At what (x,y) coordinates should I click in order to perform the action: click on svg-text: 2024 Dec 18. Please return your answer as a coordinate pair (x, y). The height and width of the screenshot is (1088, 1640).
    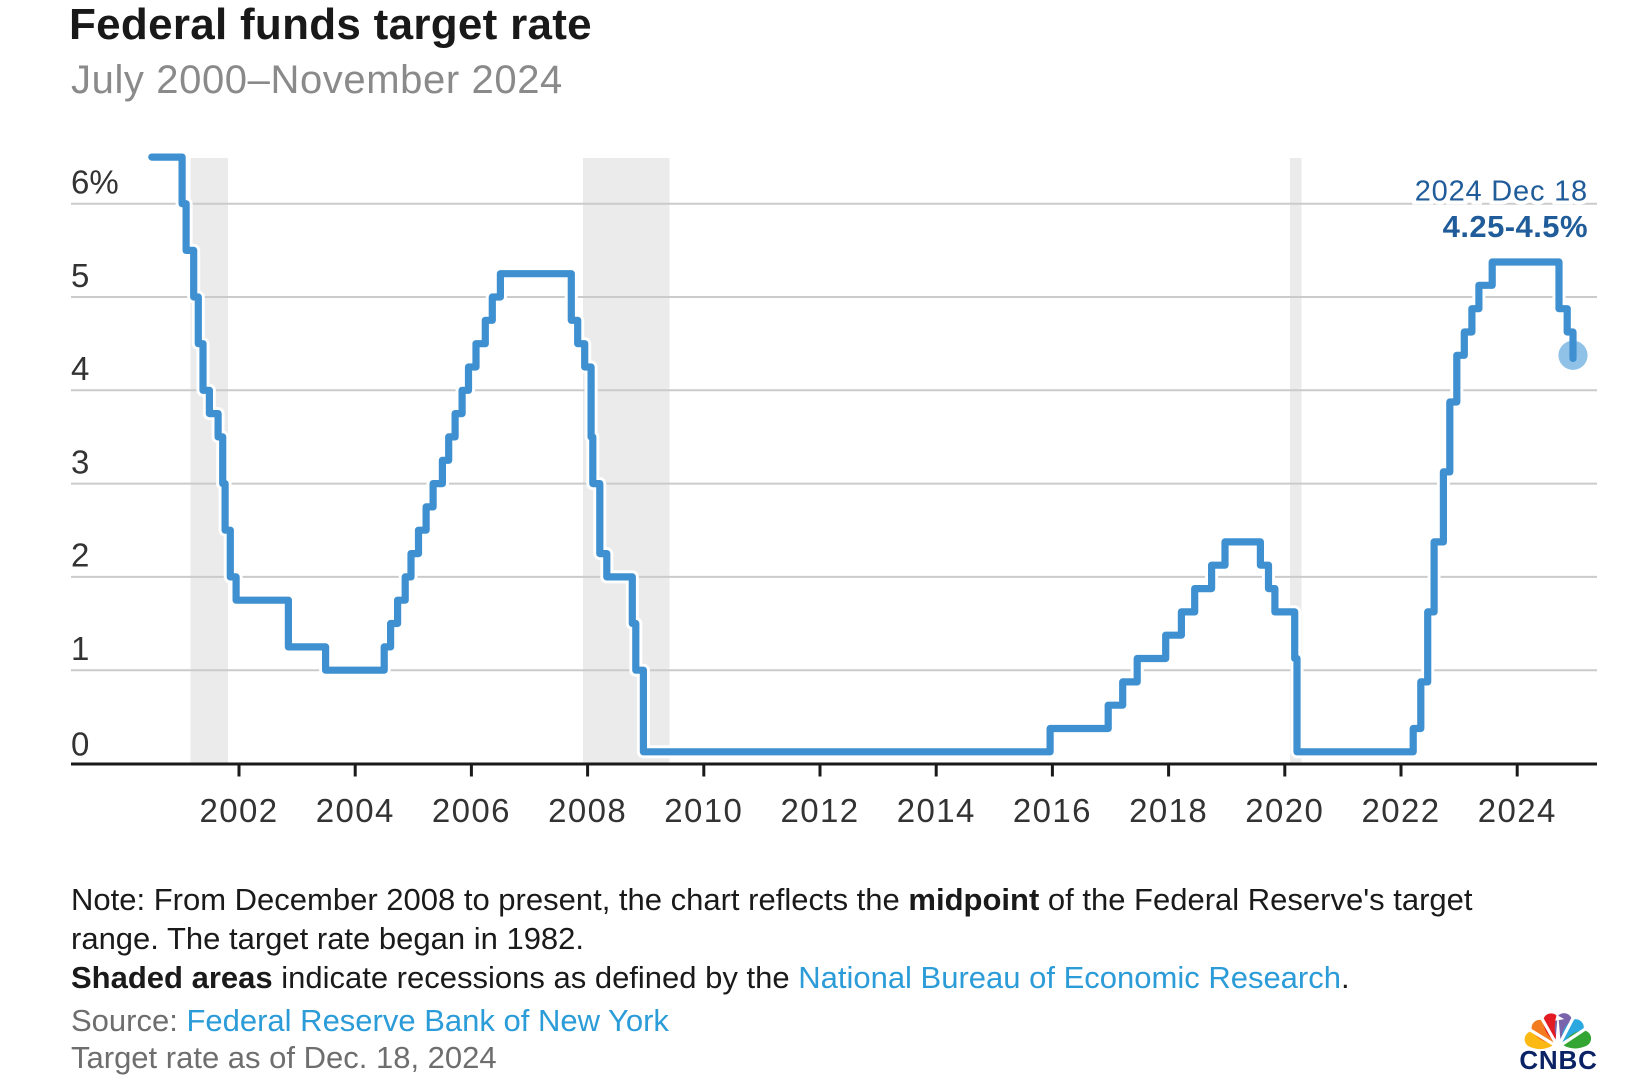
    Looking at the image, I should click on (1501, 192).